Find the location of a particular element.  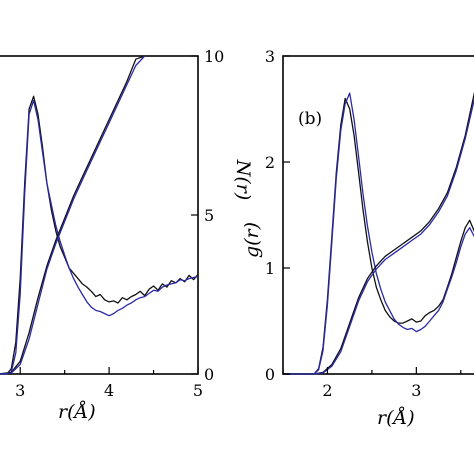

panel-b-y-tick-label: 3 is located at coordinates (270, 56).